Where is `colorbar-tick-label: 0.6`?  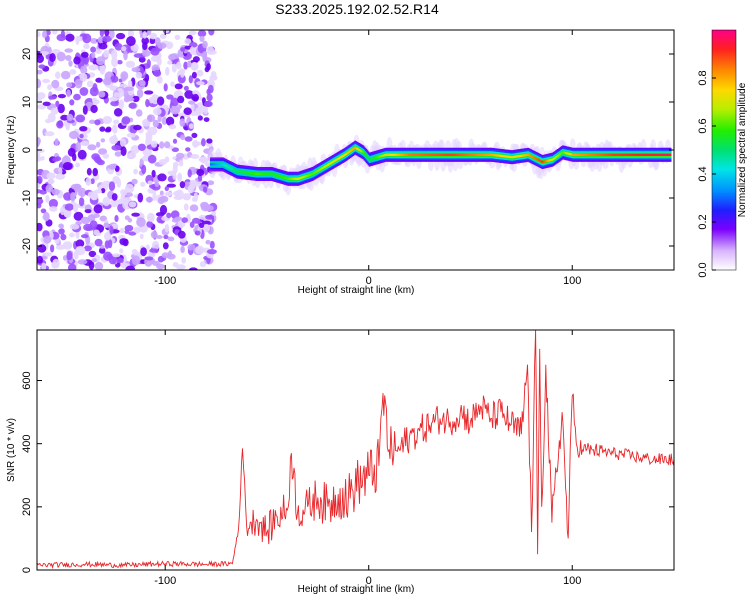 colorbar-tick-label: 0.6 is located at coordinates (703, 125).